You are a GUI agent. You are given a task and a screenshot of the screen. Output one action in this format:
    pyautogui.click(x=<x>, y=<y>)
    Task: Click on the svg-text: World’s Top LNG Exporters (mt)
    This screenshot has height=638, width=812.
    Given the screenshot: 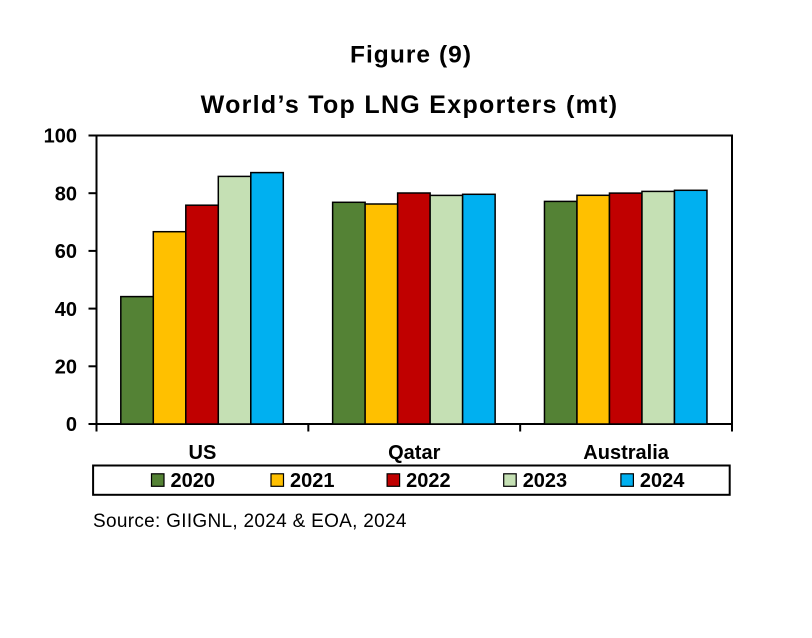 What is the action you would take?
    pyautogui.click(x=410, y=105)
    